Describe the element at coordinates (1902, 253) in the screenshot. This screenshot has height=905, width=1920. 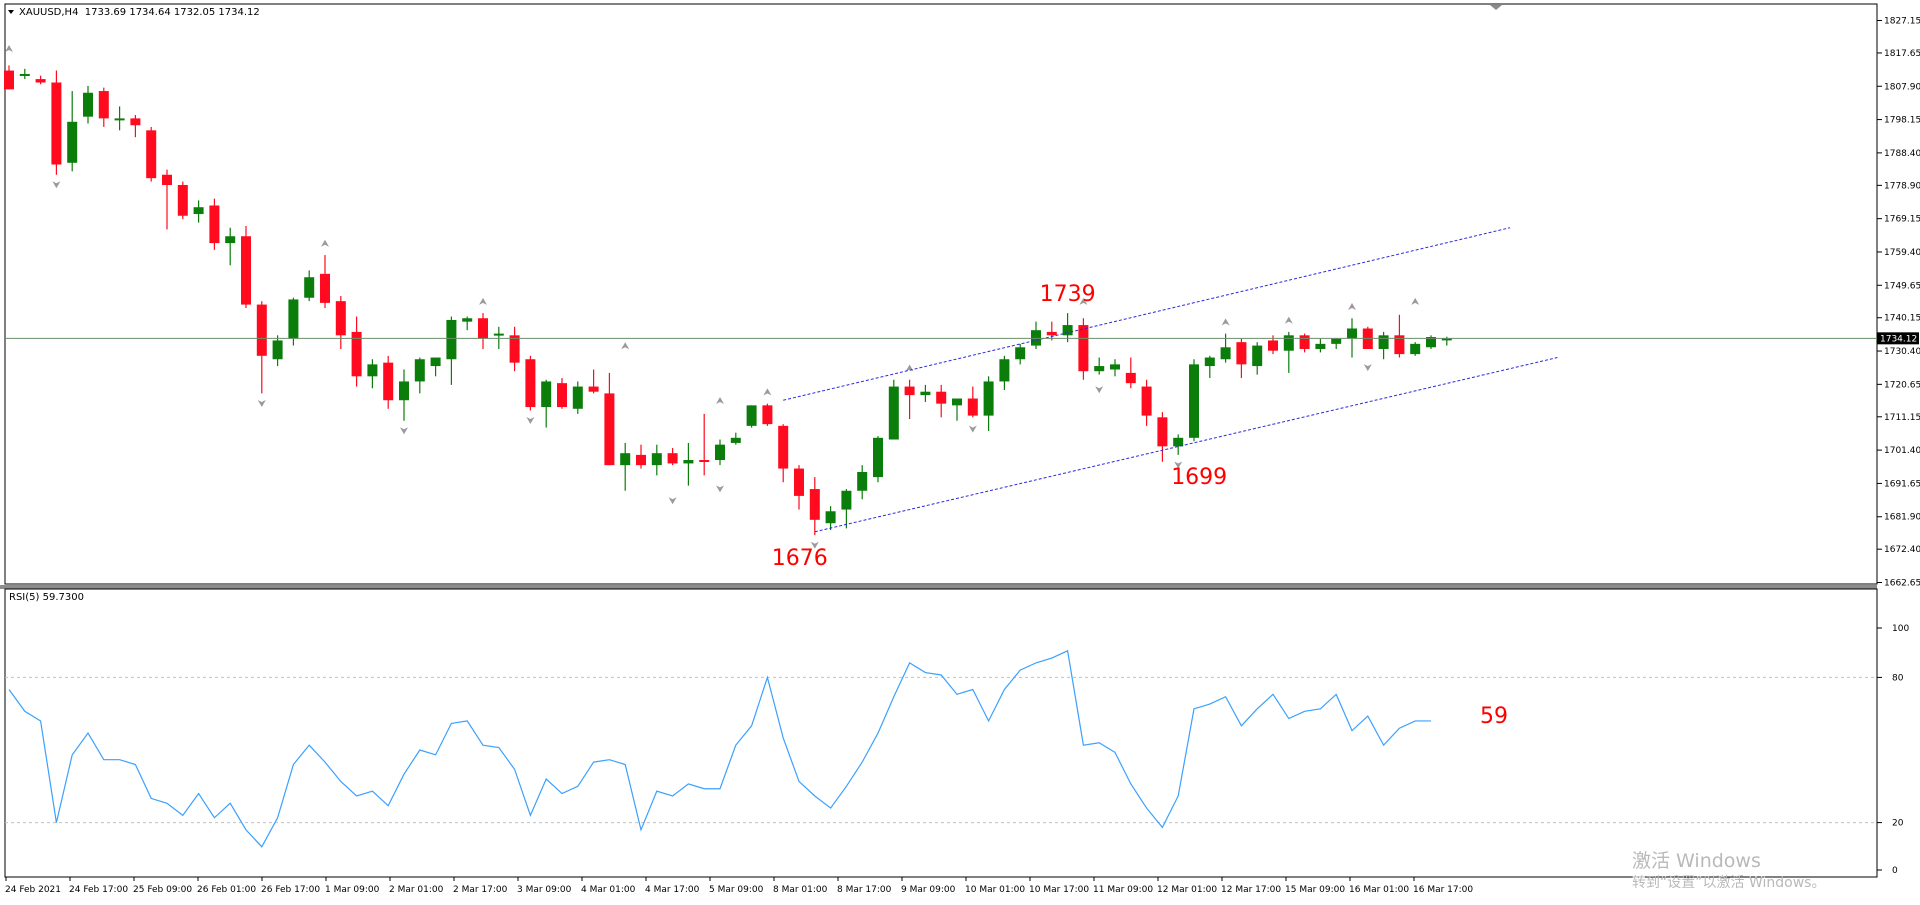
I see `price-axis-label: 1759.40` at that location.